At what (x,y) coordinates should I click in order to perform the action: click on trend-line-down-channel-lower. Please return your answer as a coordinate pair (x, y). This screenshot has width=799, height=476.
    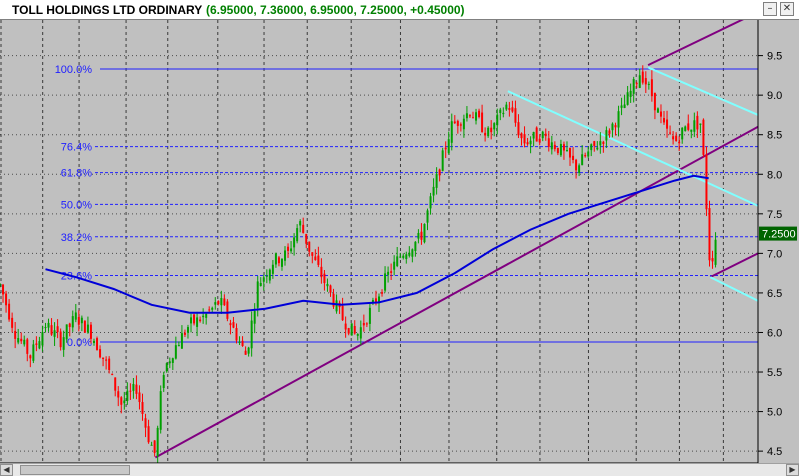
    Looking at the image, I should click on (734, 289).